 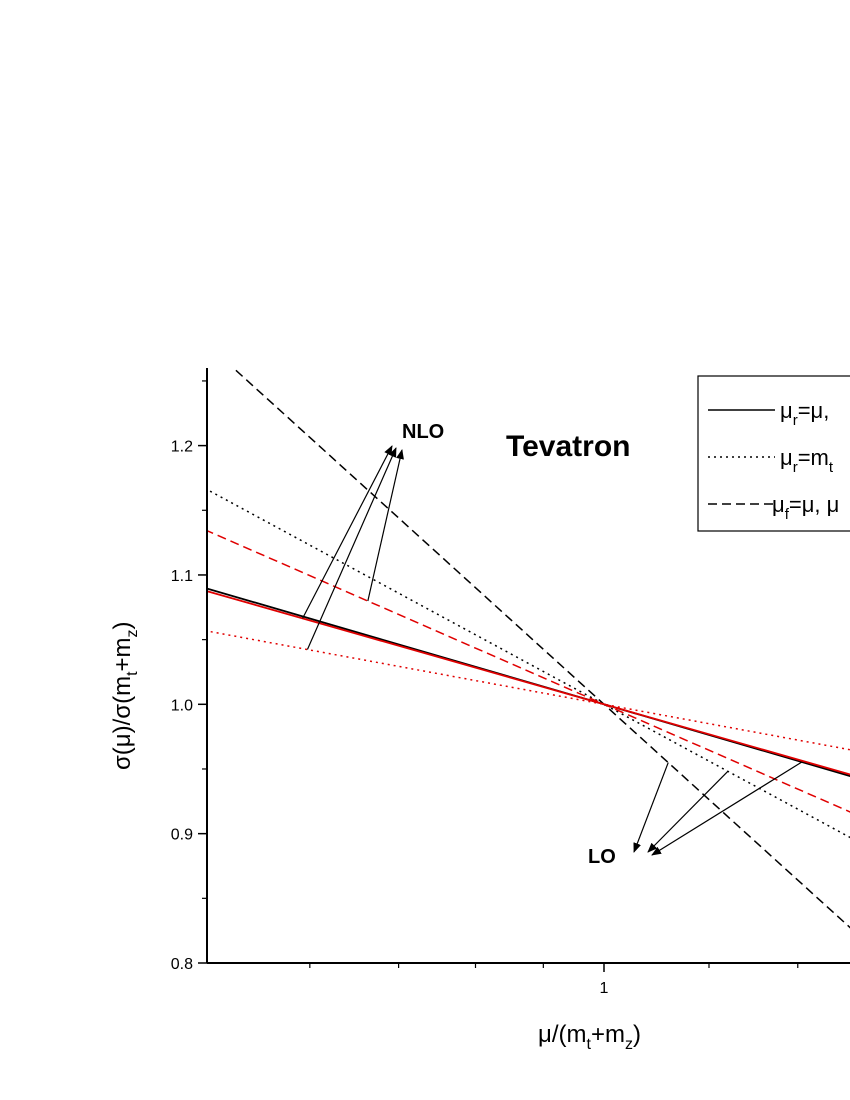 I want to click on legend-box, so click(x=773, y=453).